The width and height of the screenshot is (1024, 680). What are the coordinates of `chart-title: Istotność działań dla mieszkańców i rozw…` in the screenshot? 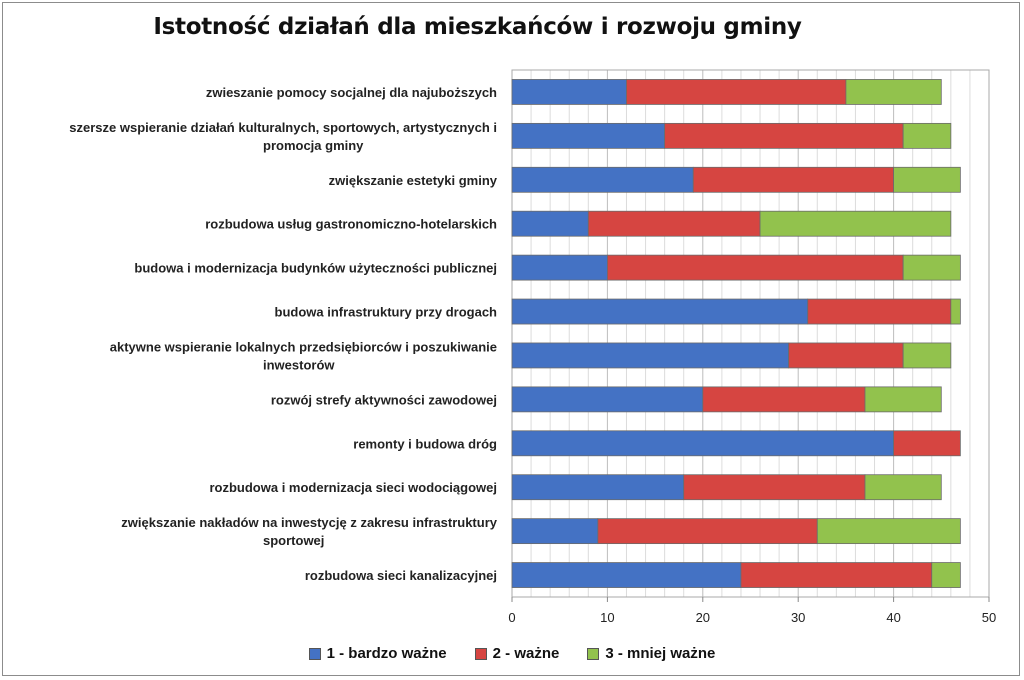 It's located at (477, 27).